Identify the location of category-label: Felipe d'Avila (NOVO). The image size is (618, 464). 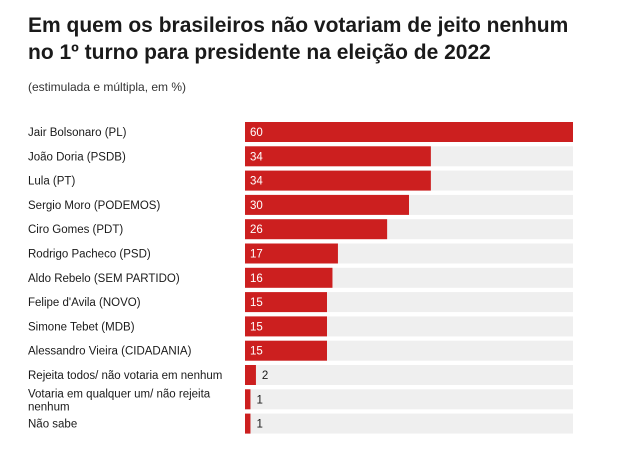
(84, 303).